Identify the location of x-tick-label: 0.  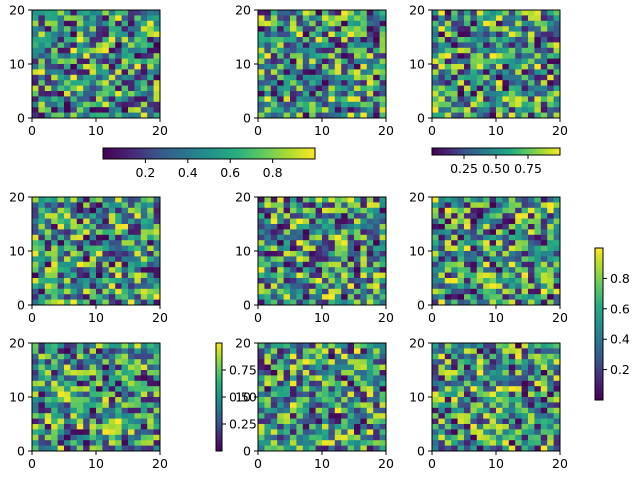
(258, 463).